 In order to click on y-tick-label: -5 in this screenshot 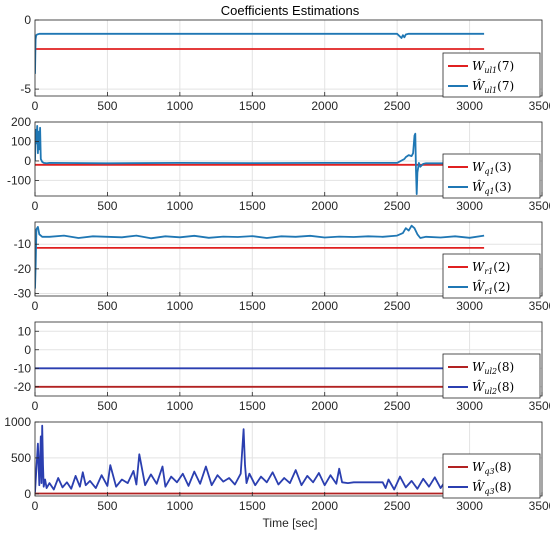, I will do `click(25, 89)`.